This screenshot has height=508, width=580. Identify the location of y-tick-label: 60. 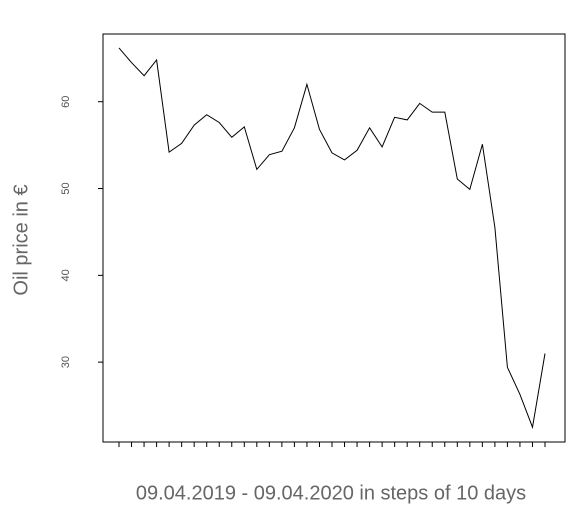
(66, 102).